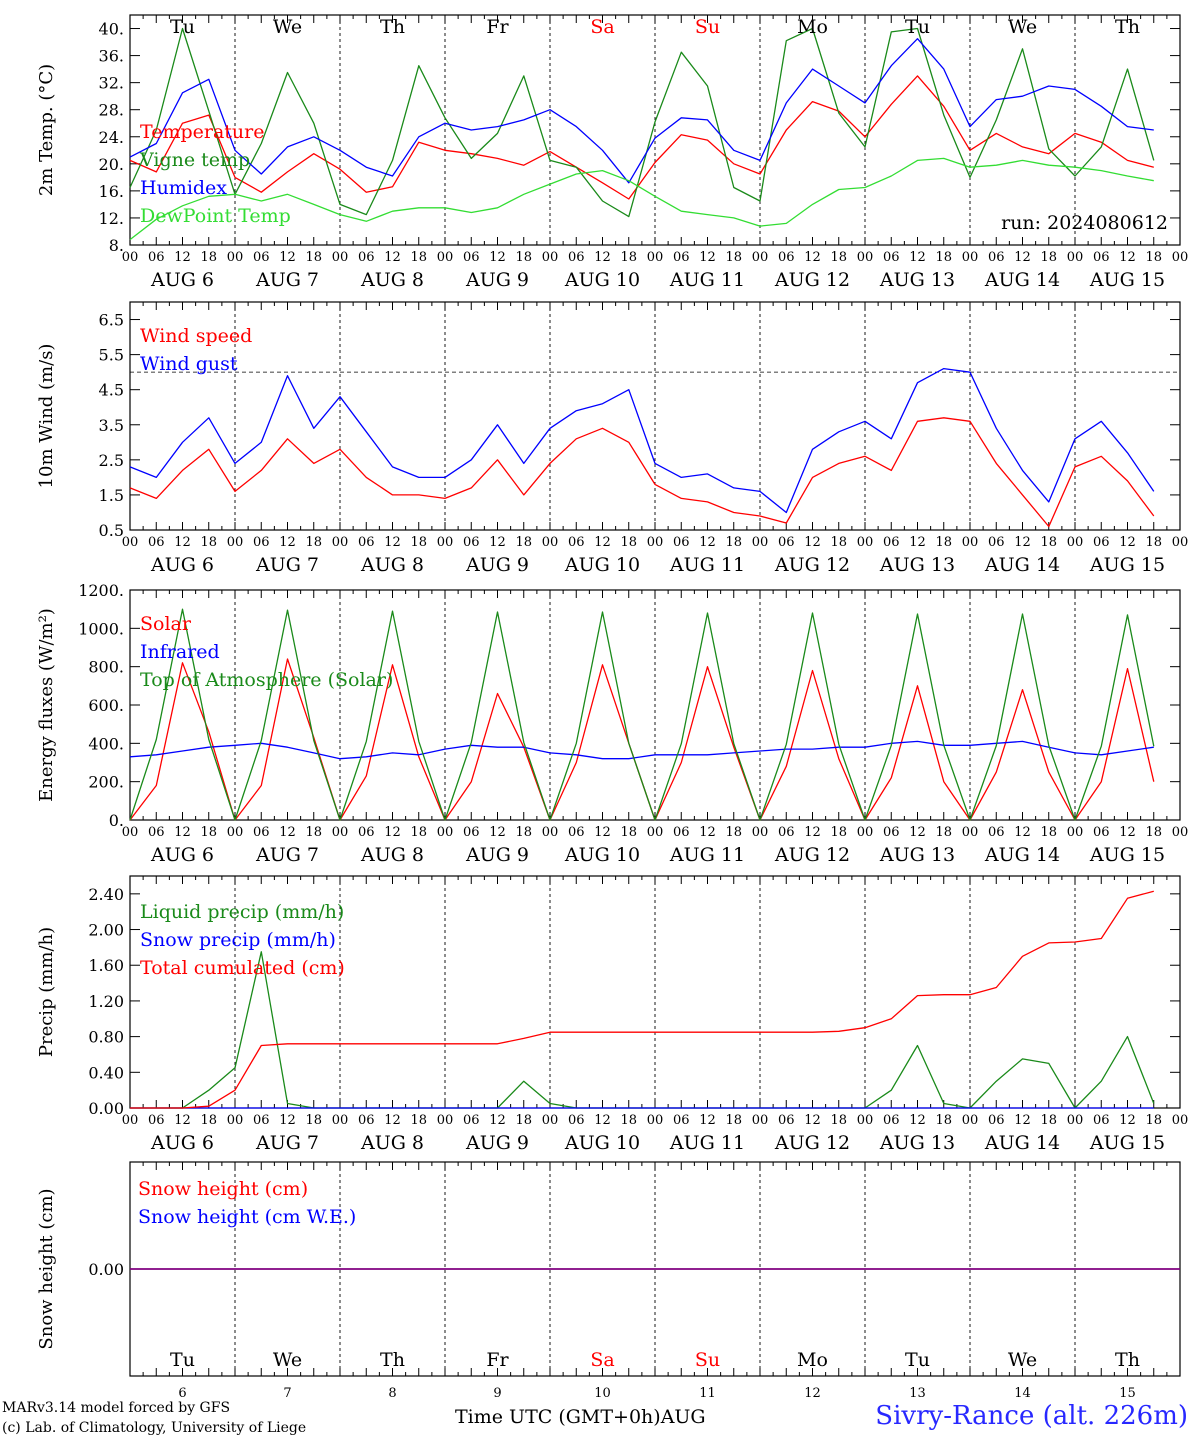 The height and width of the screenshot is (1440, 1194). What do you see at coordinates (707, 1393) in the screenshot?
I see `day-number-label: 11` at bounding box center [707, 1393].